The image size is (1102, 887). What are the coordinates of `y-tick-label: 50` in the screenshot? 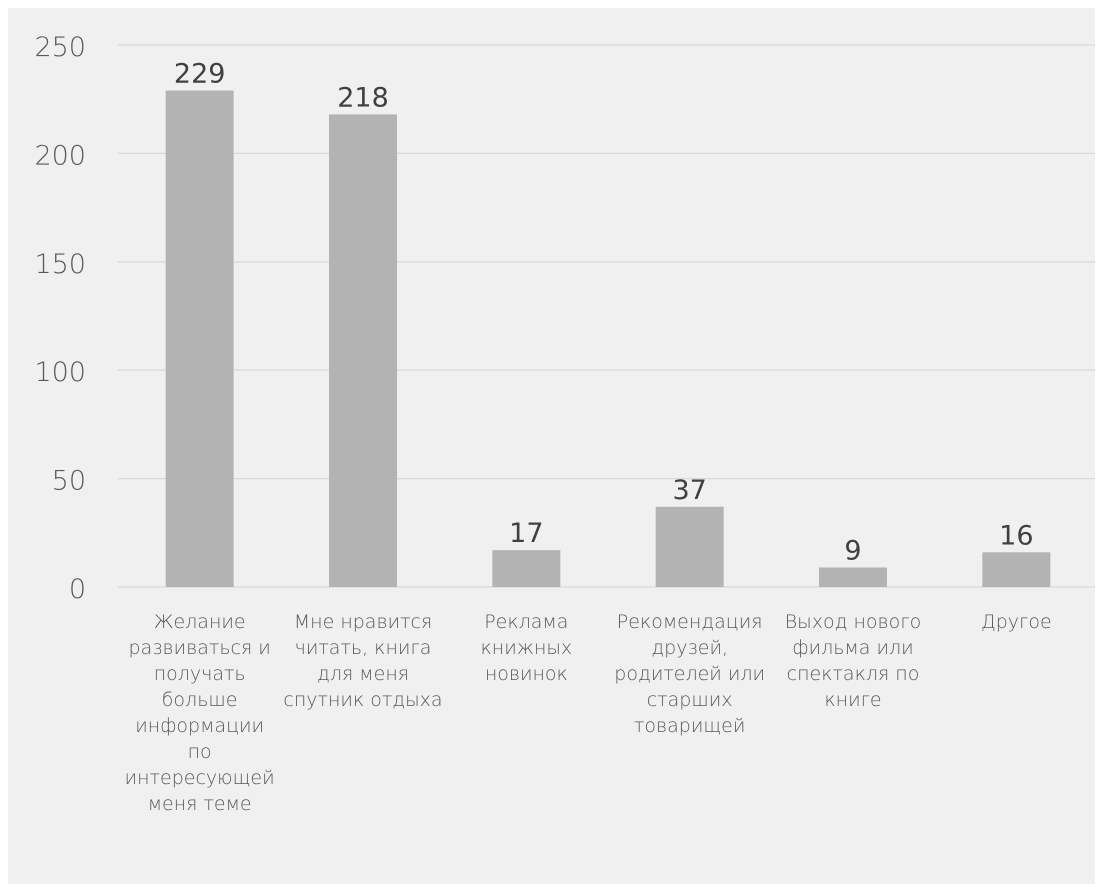 It's located at (69, 481).